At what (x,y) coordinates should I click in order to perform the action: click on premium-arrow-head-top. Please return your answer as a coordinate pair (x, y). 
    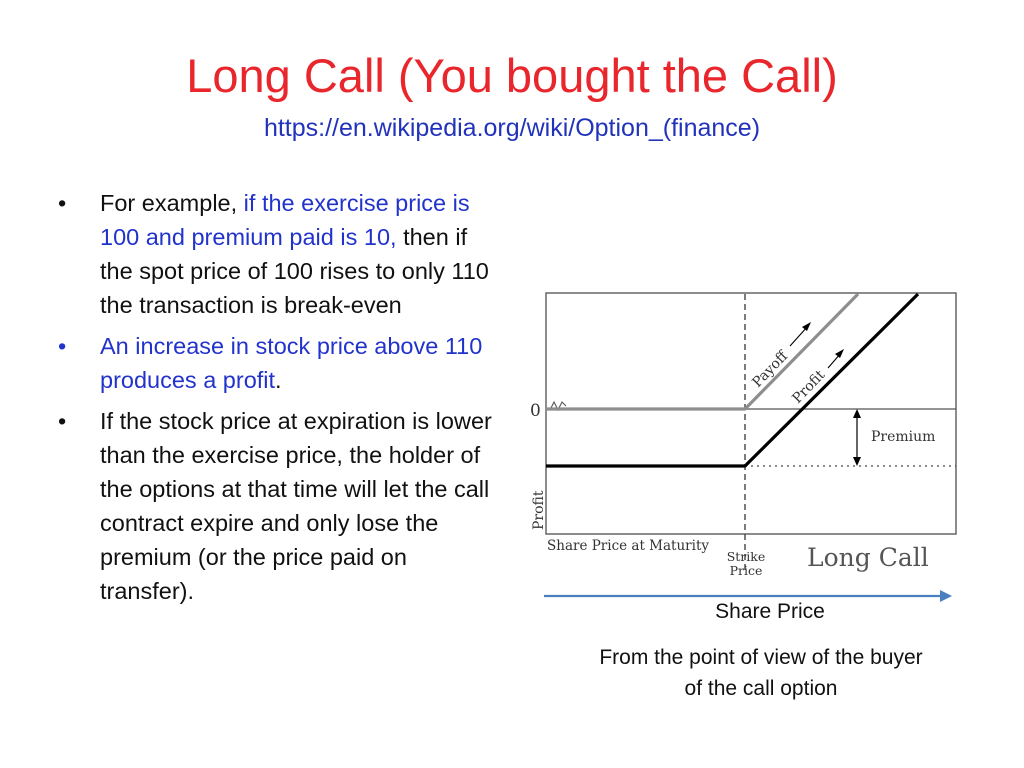
    Looking at the image, I should click on (857, 413).